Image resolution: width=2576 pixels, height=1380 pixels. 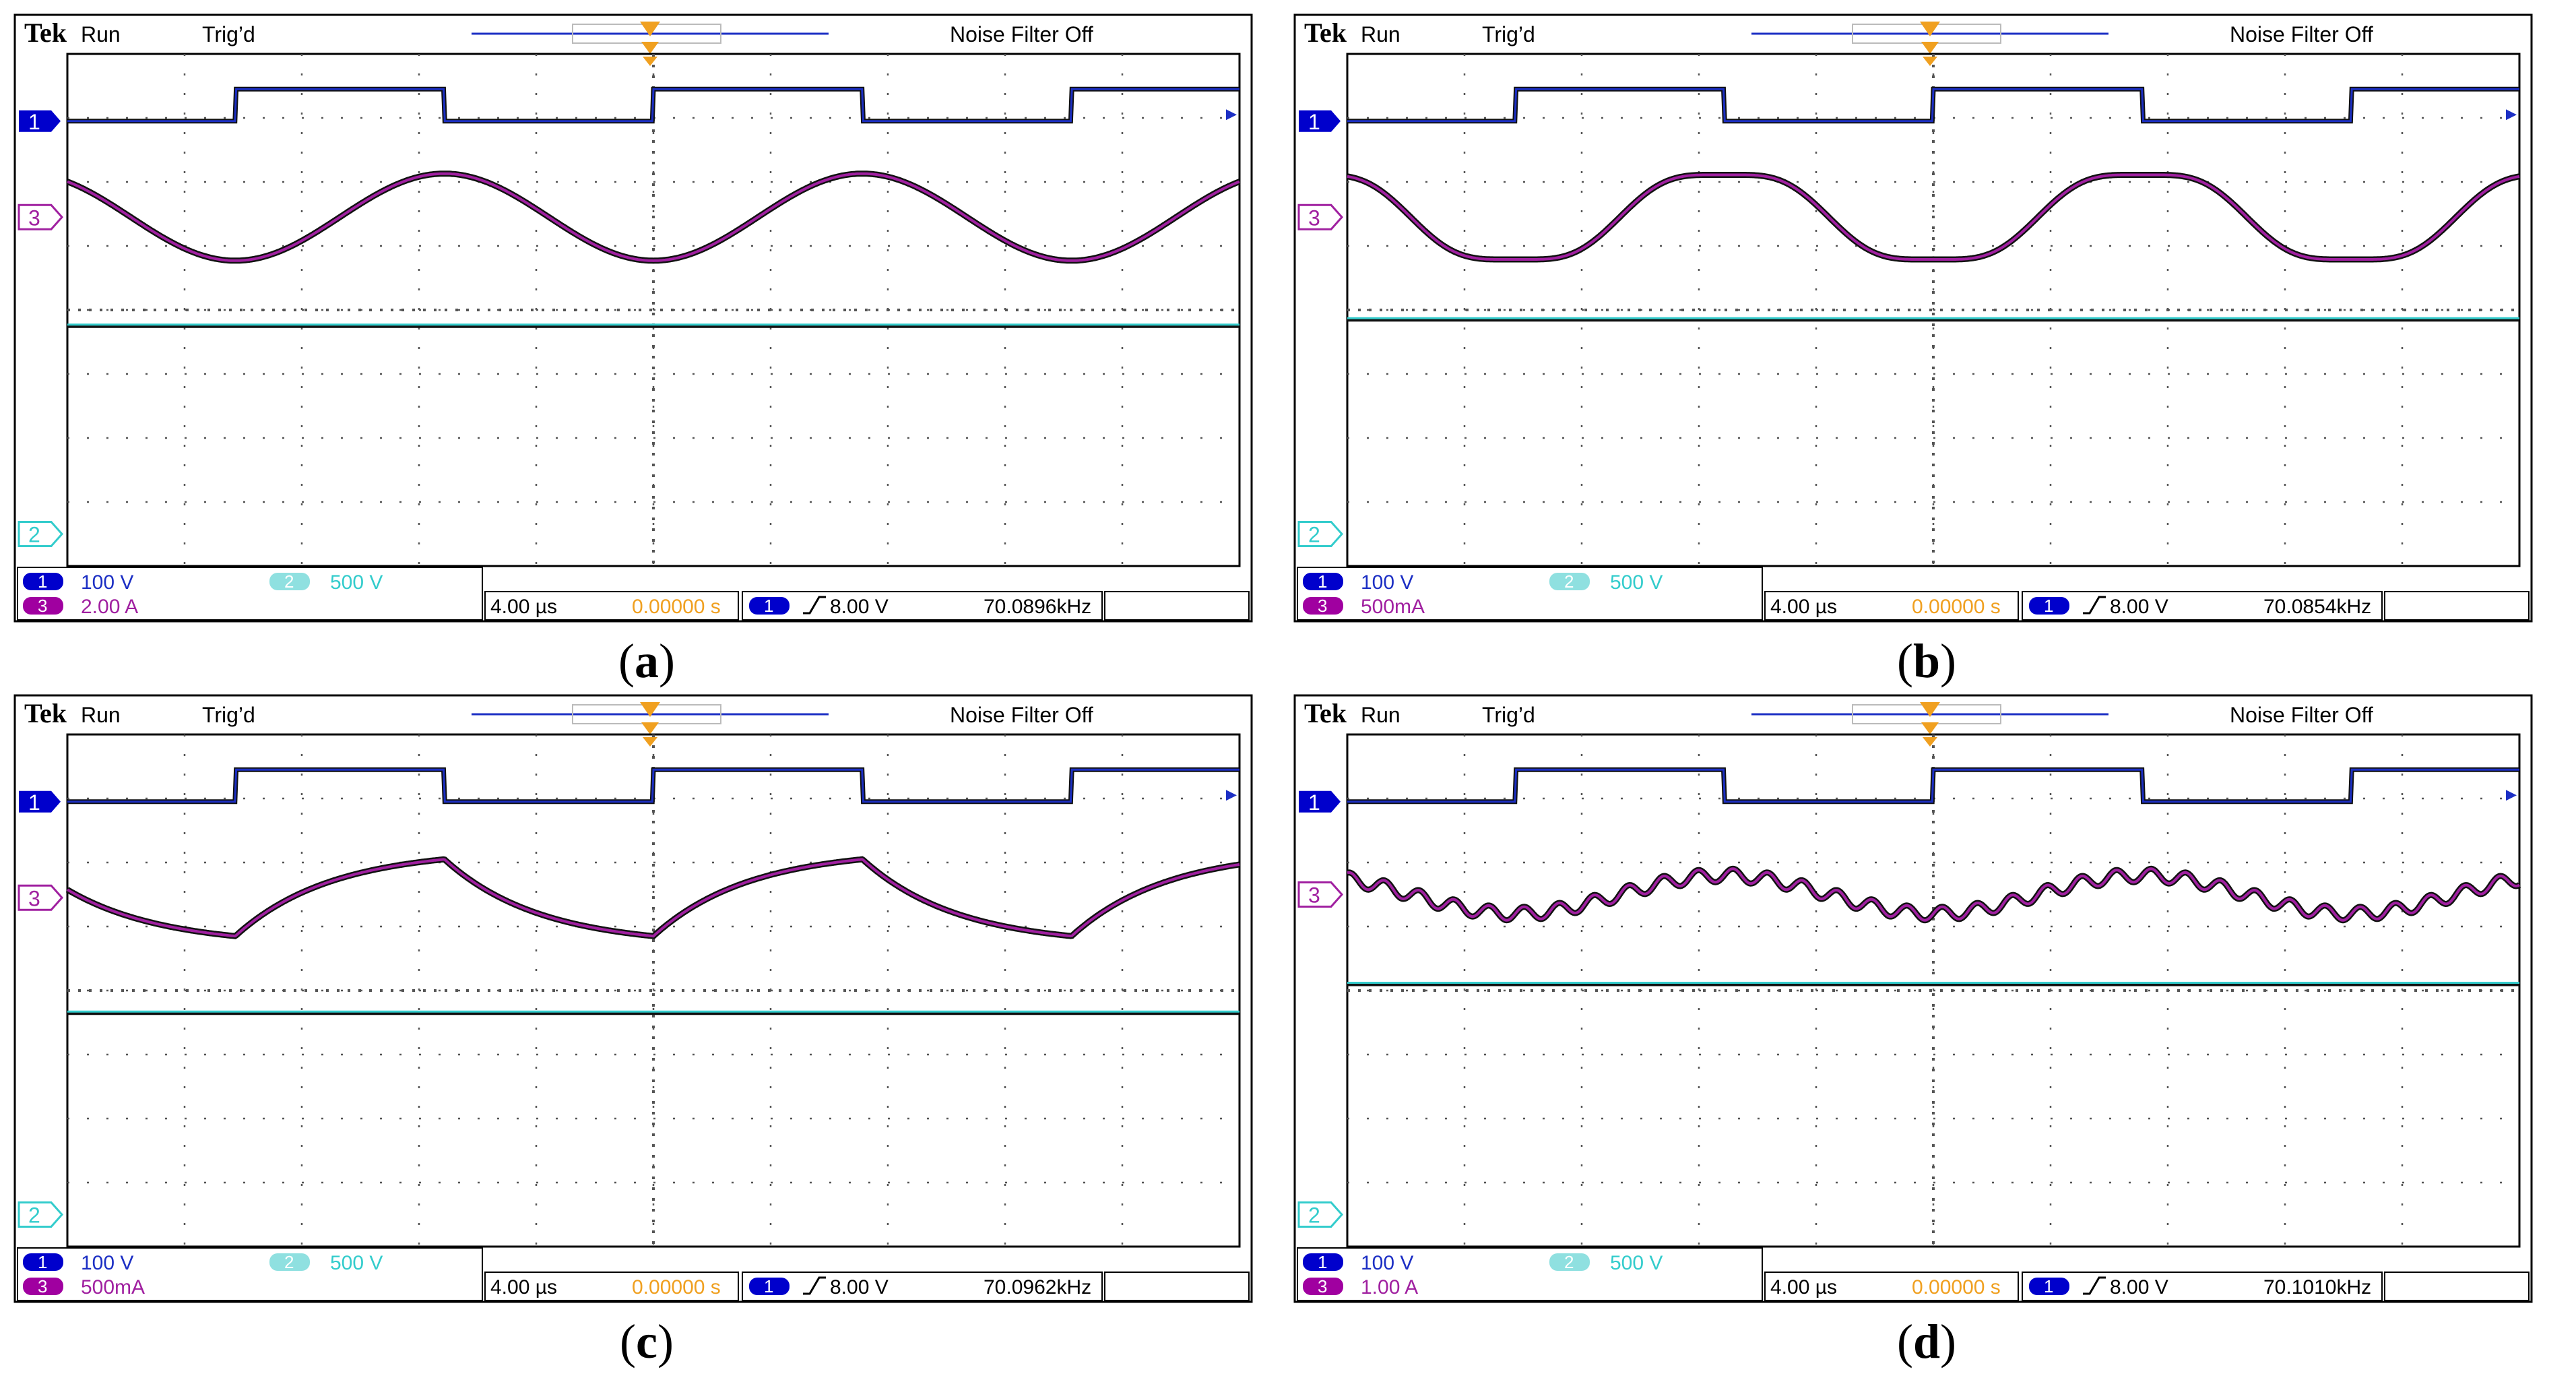 I want to click on ch3-scale-value: 2.00 A, so click(x=110, y=607).